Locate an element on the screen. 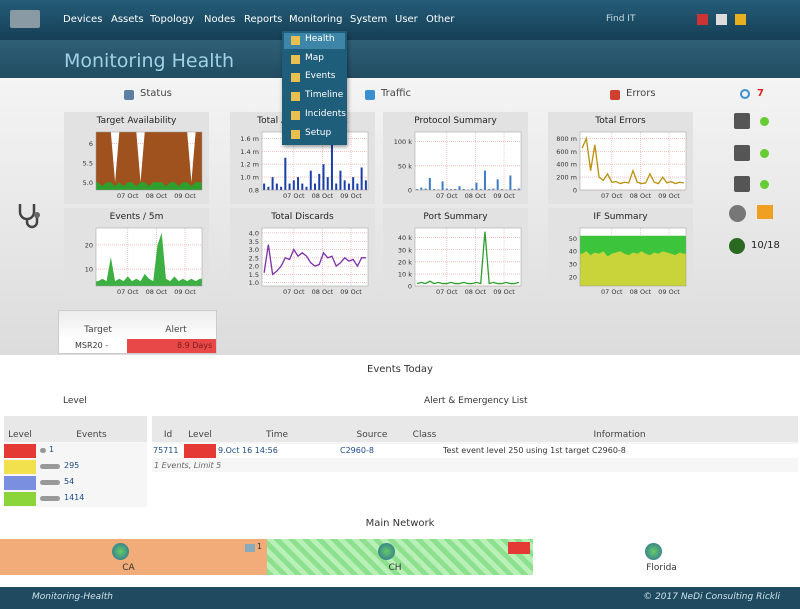 The width and height of the screenshot is (800, 609). page-title: Monitoring Health is located at coordinates (149, 61).